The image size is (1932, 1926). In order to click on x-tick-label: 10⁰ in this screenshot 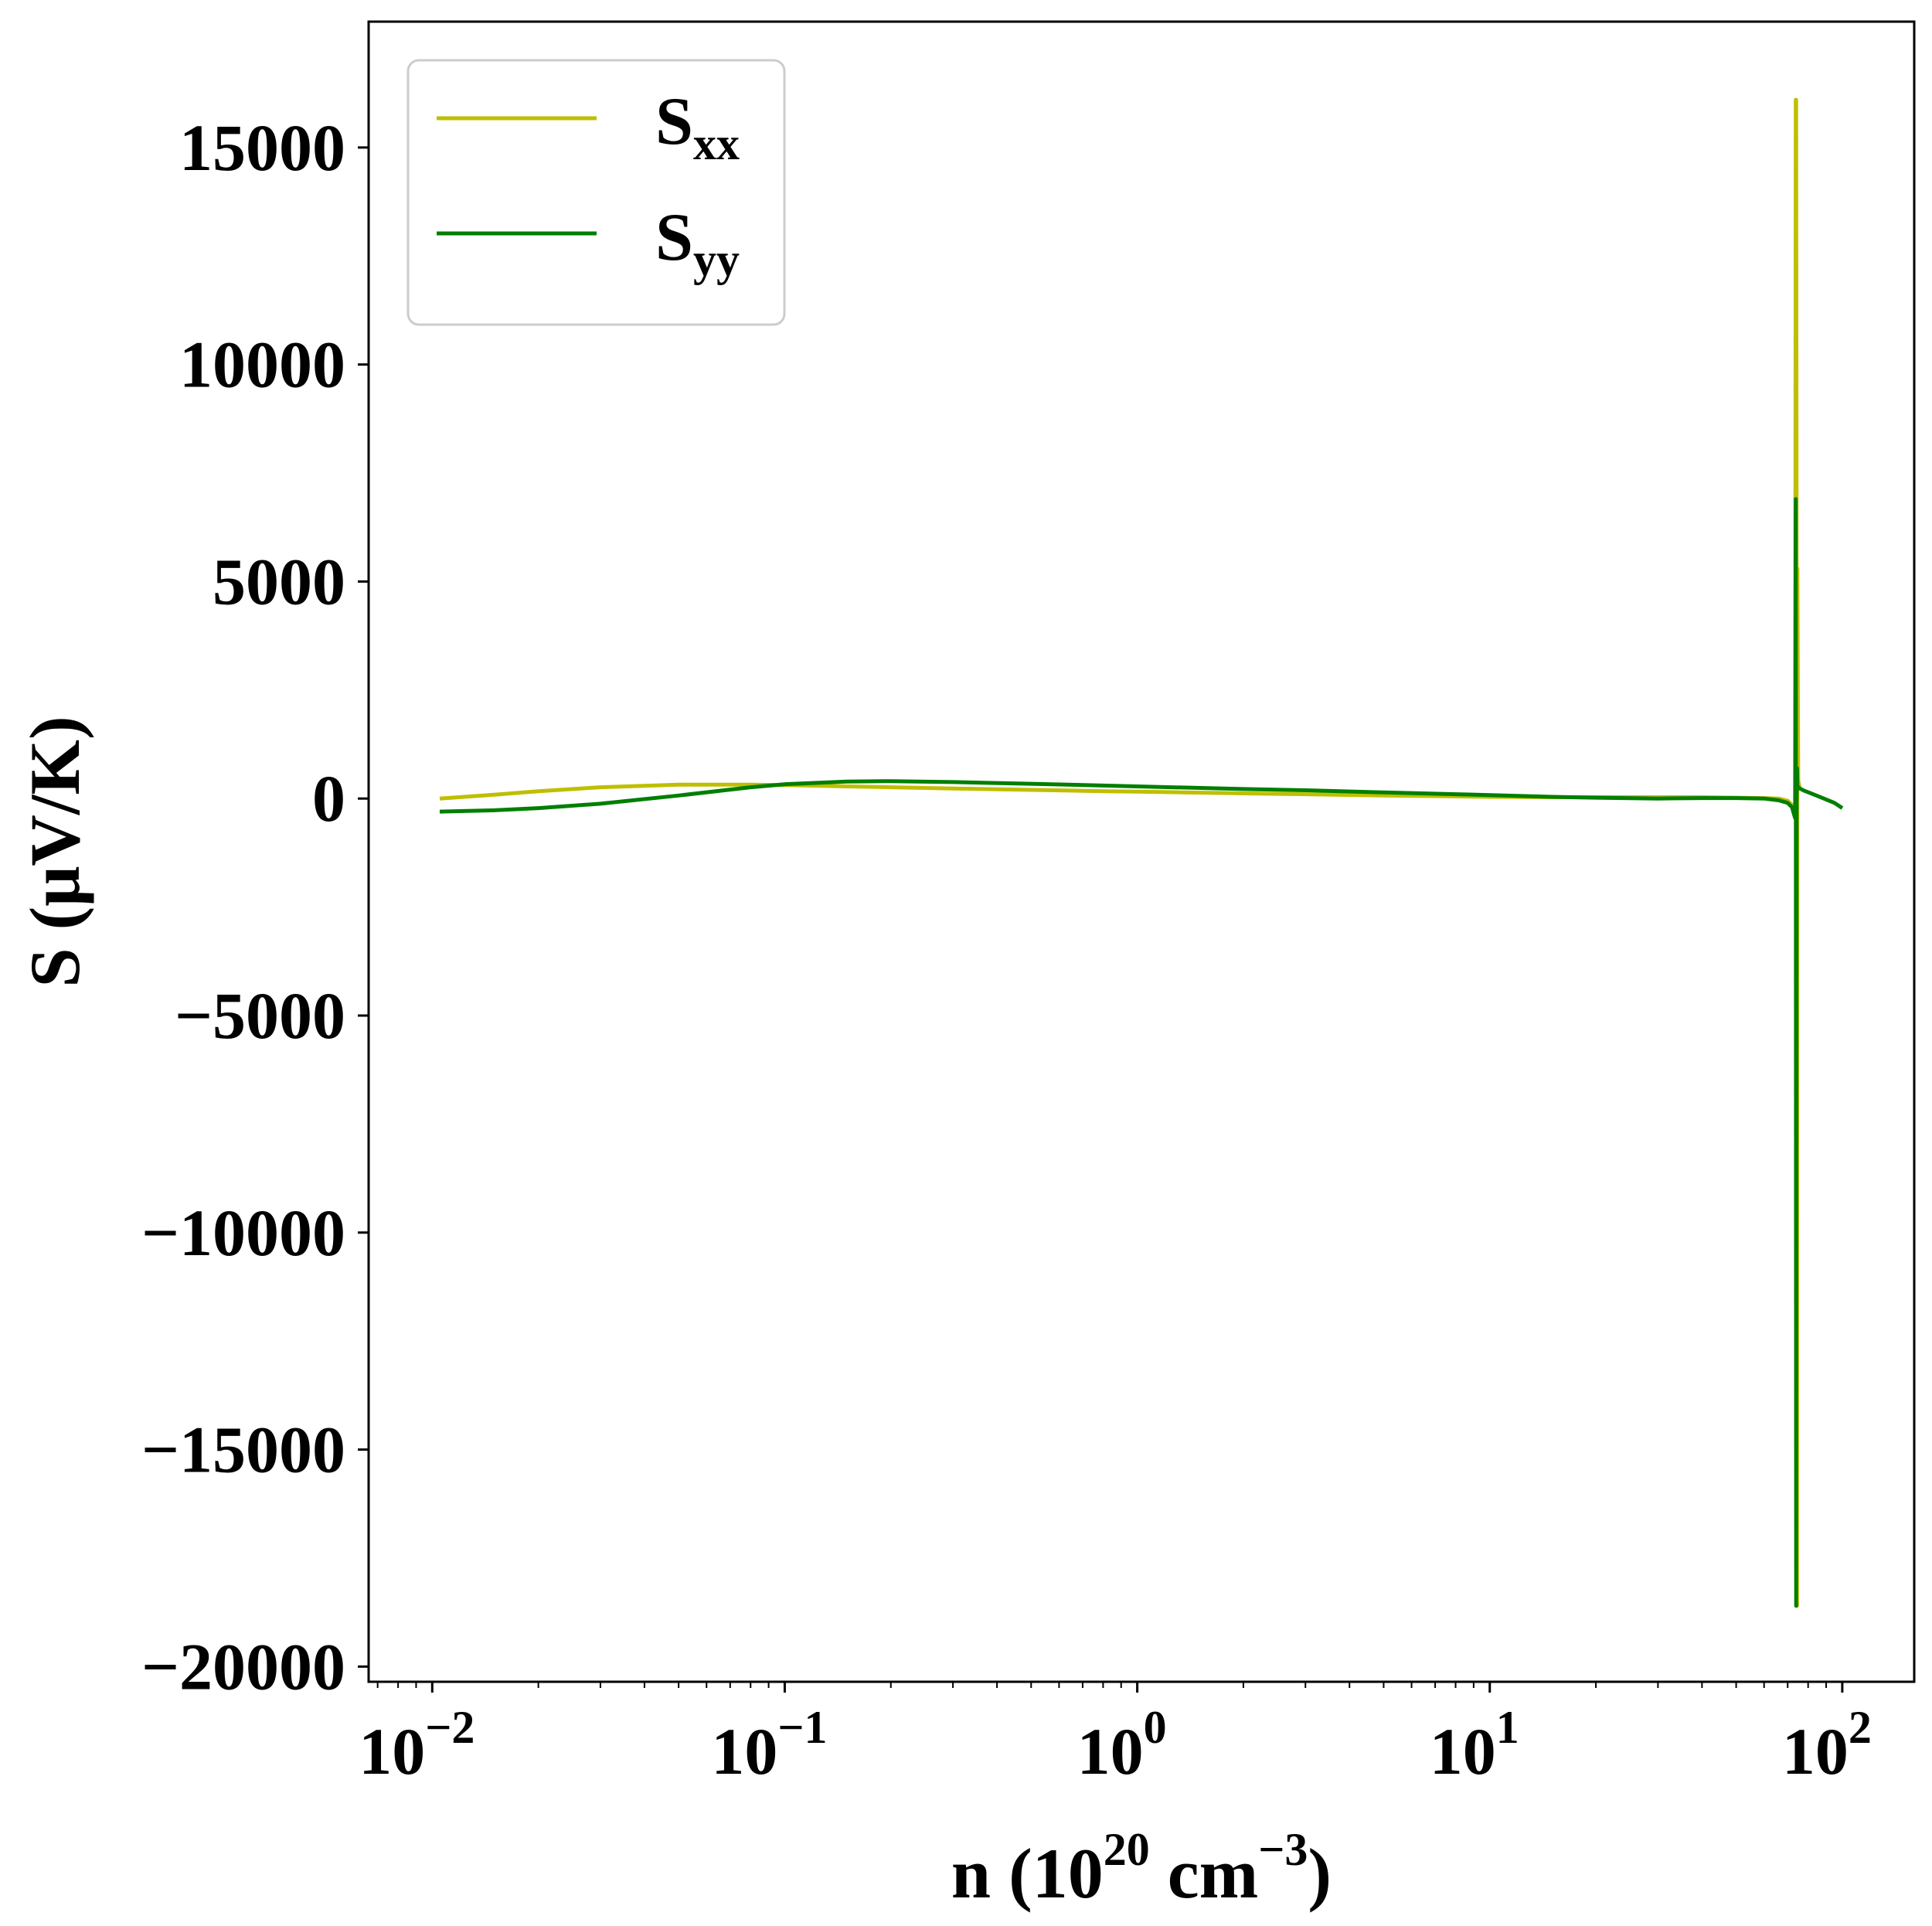, I will do `click(1122, 1745)`.